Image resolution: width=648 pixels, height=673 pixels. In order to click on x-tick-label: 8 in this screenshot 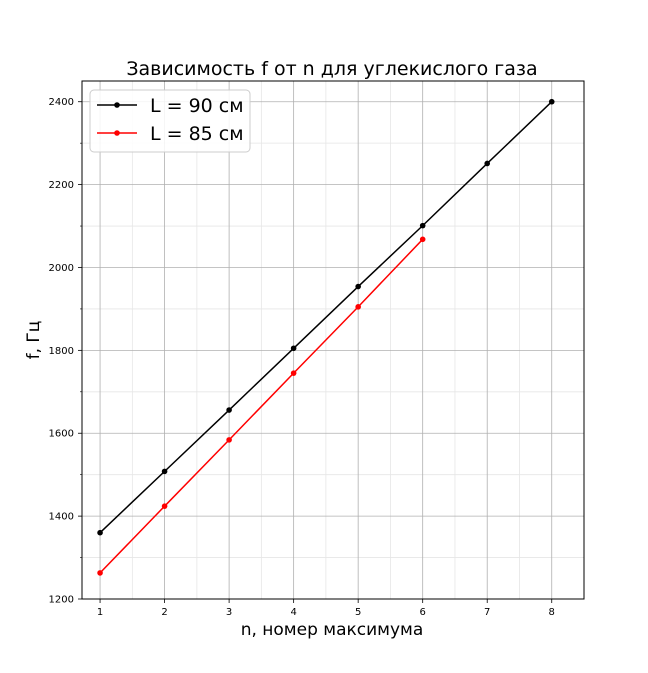, I will do `click(552, 612)`.